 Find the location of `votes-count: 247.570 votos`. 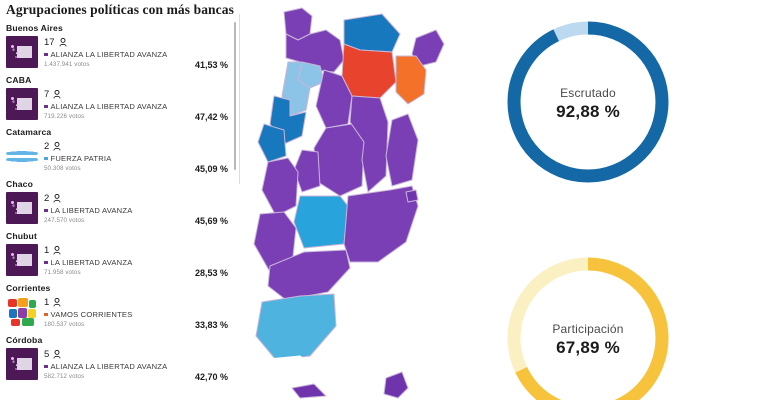

votes-count: 247.570 votos is located at coordinates (64, 220).